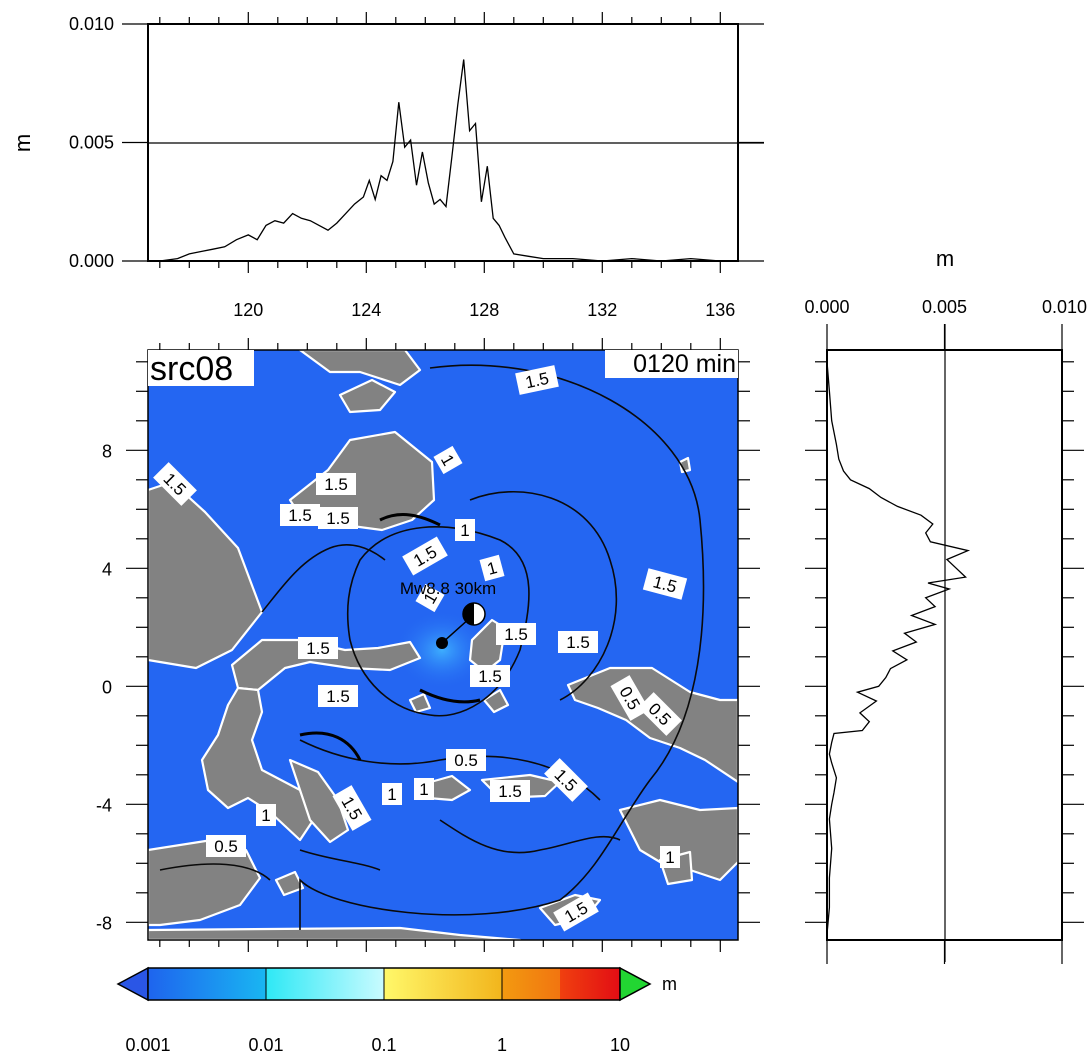 Image resolution: width=1088 pixels, height=1058 pixels. Describe the element at coordinates (323, 578) in the screenshot. I see `contour-west` at that location.